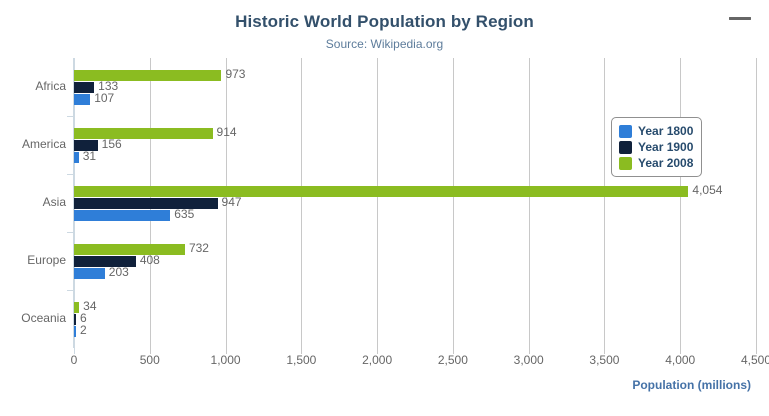 The height and width of the screenshot is (416, 769). Describe the element at coordinates (415, 247) in the screenshot. I see `bar-row: 732` at that location.